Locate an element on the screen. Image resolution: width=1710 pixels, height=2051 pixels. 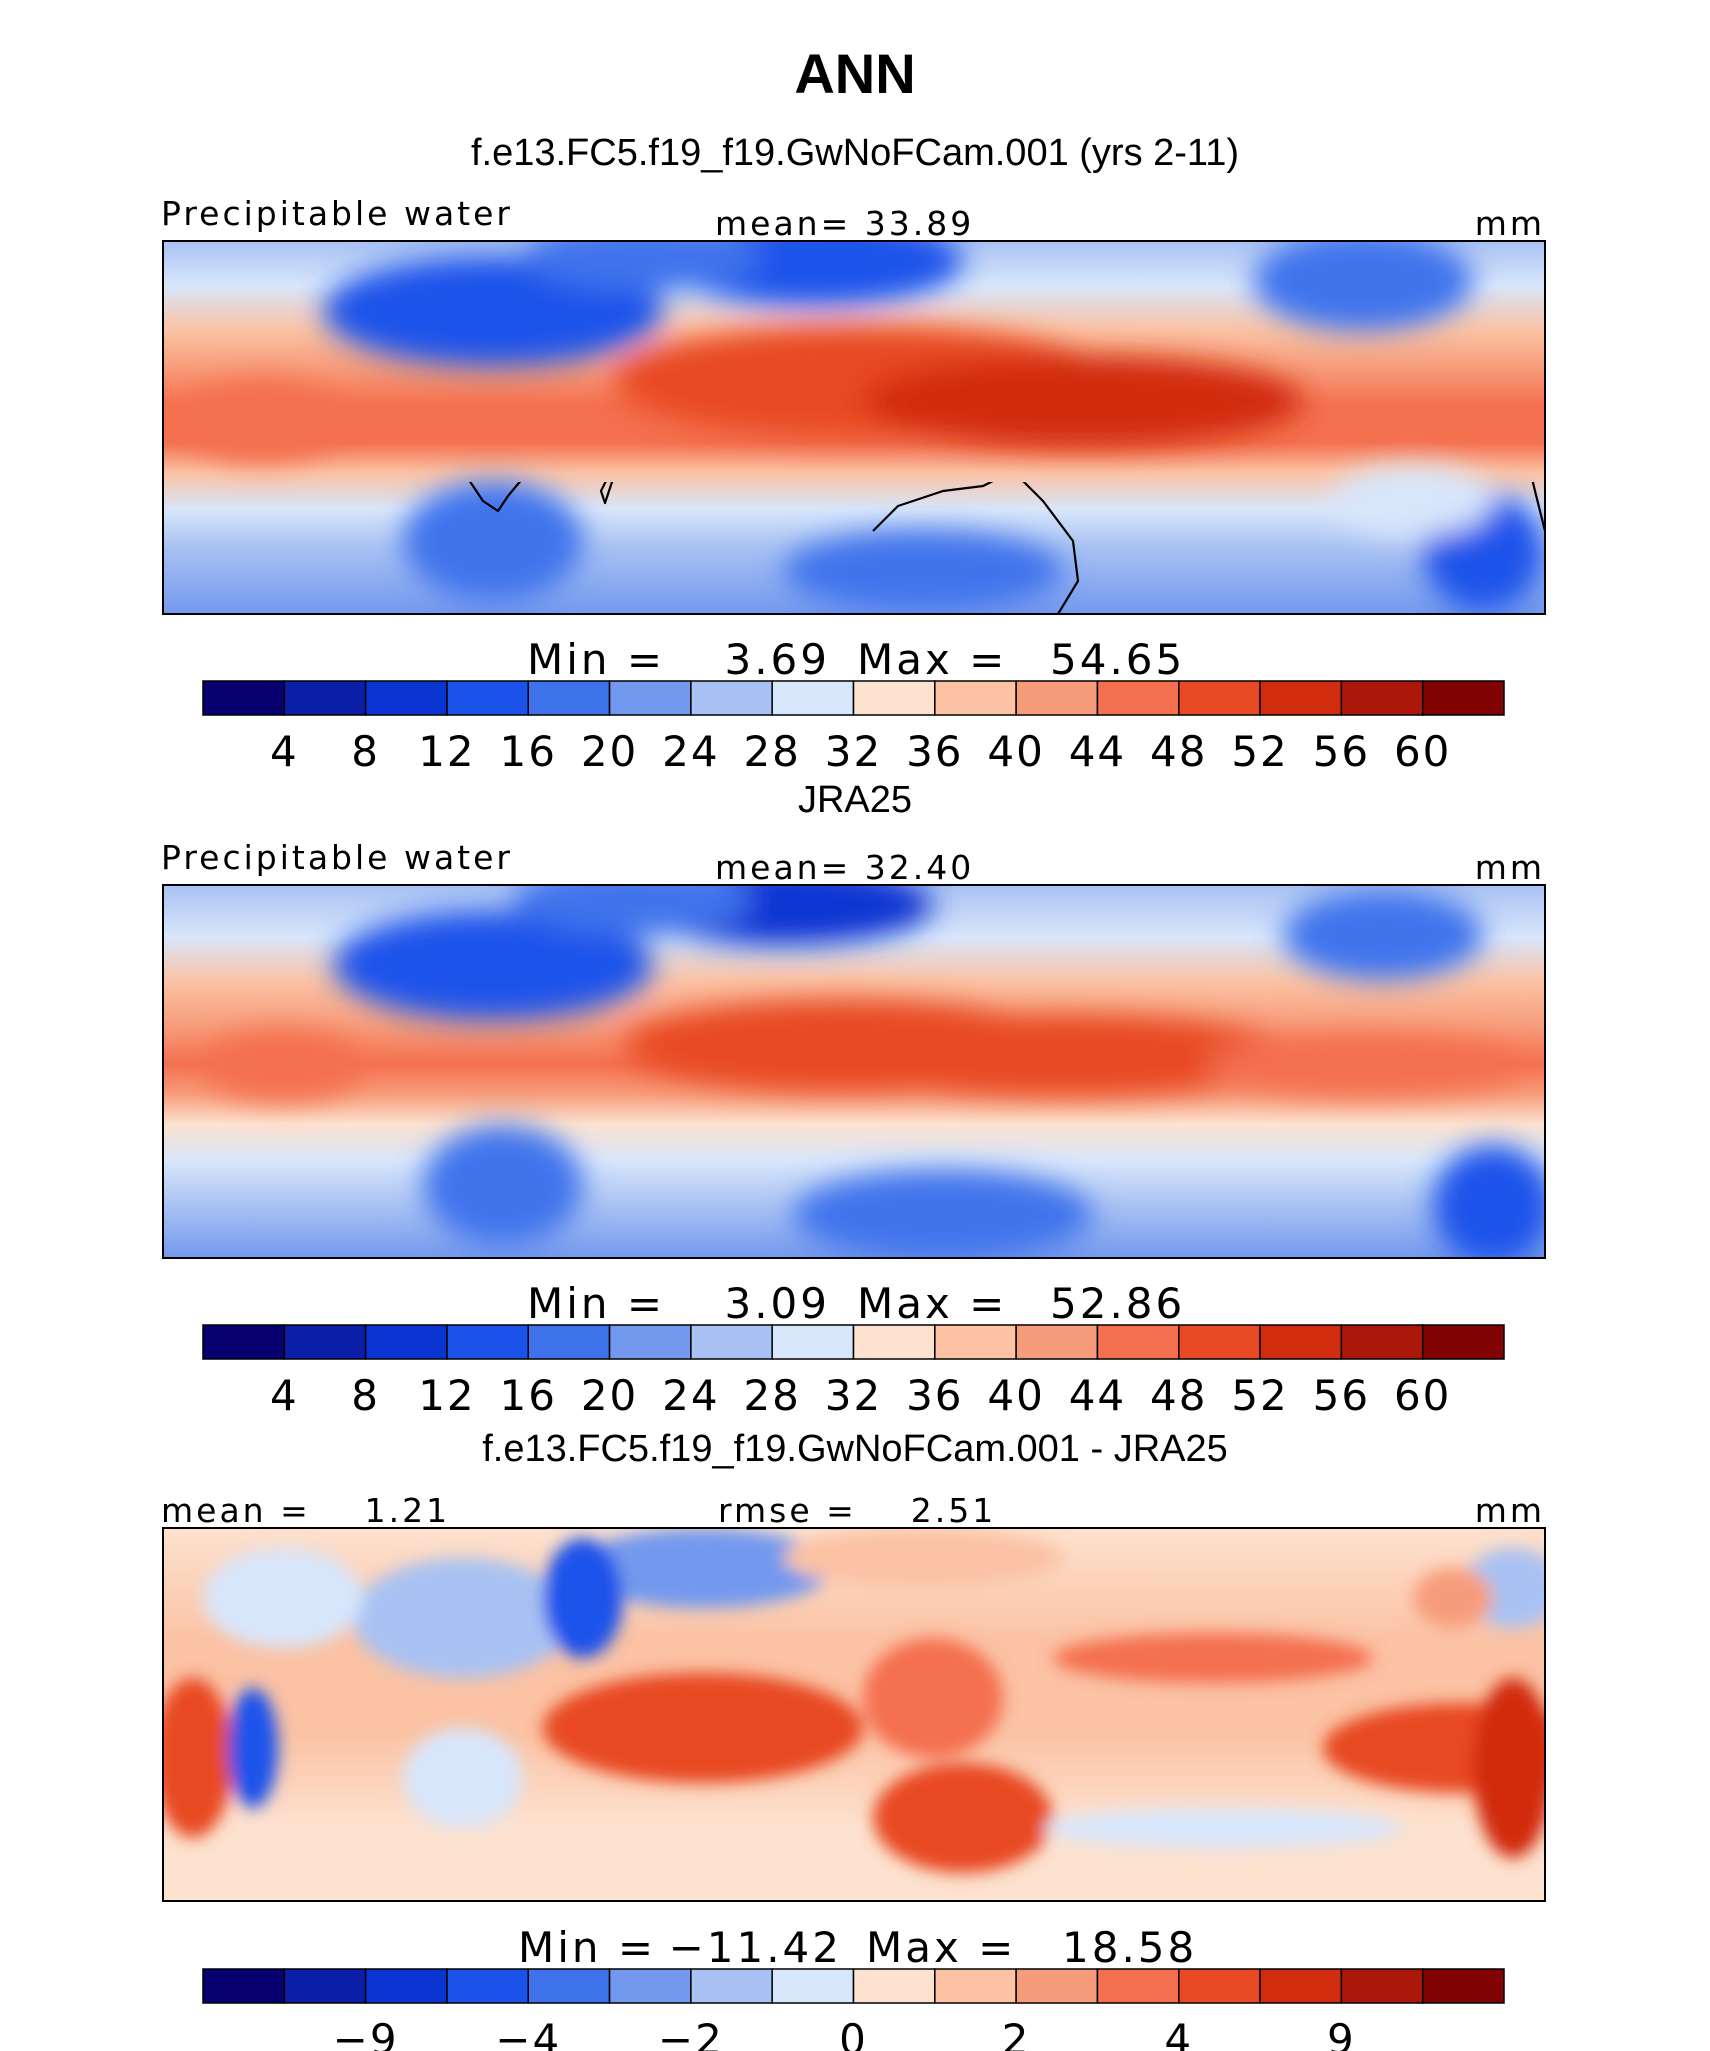
panel-3-right-label: mm is located at coordinates (1510, 1510).